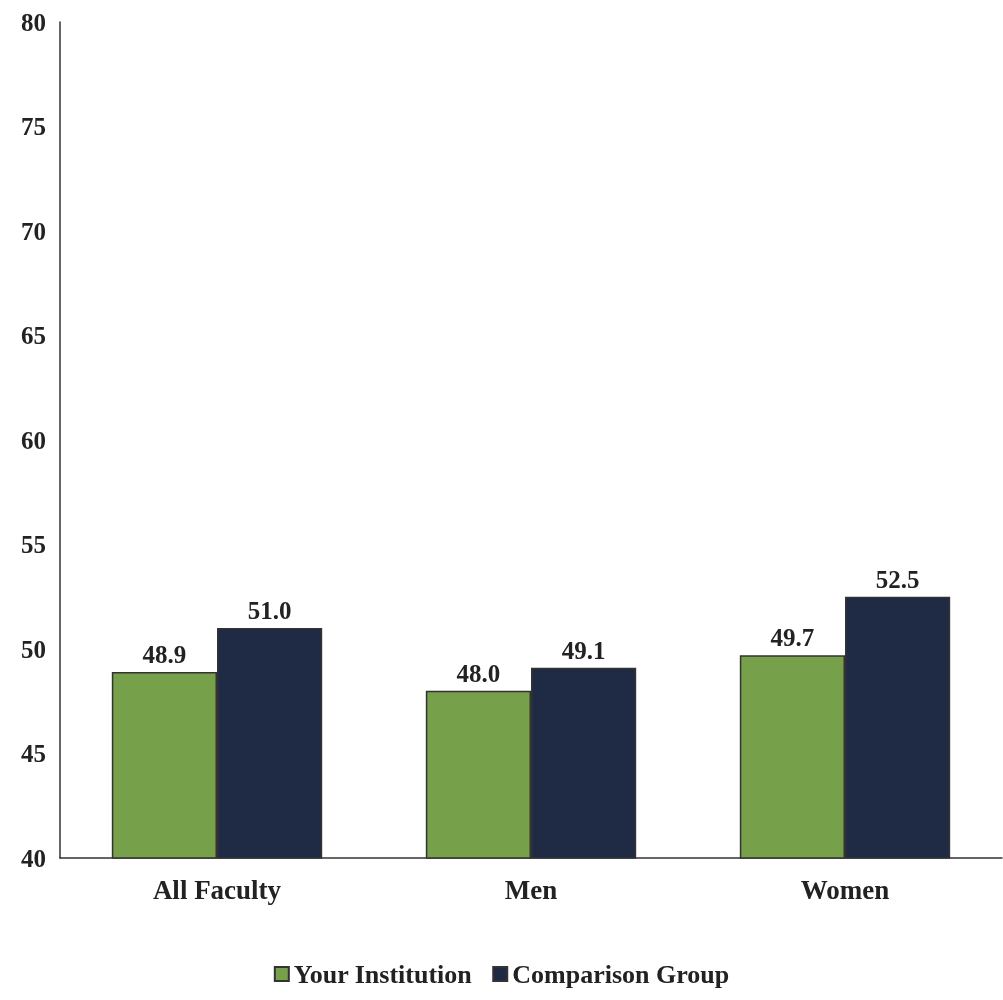 Image resolution: width=1003 pixels, height=1000 pixels. Describe the element at coordinates (33, 126) in the screenshot. I see `y-tick-label: 75` at that location.